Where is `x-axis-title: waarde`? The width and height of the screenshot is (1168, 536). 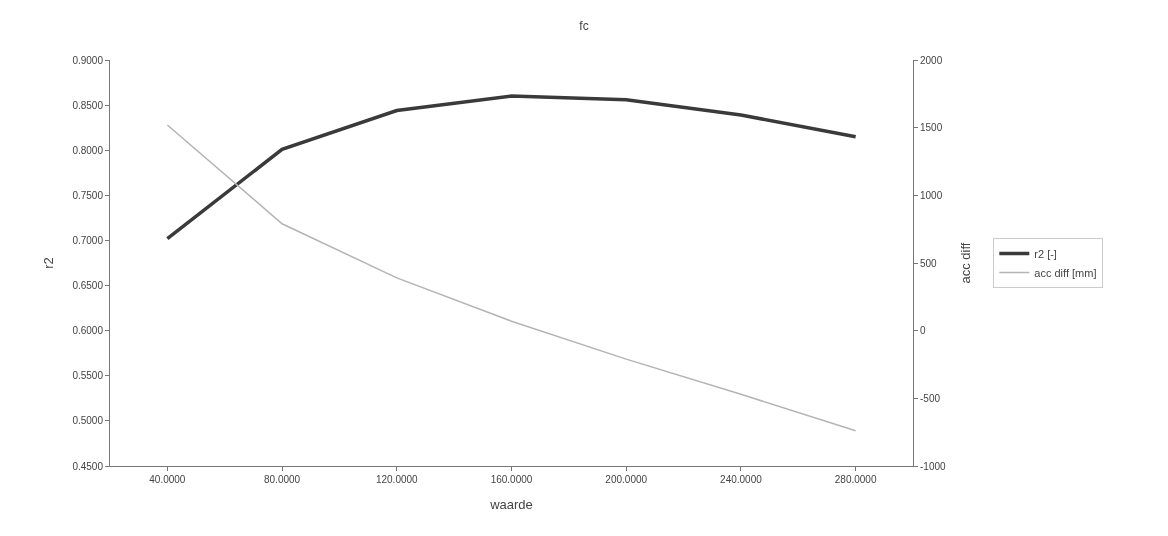 x-axis-title: waarde is located at coordinates (511, 504).